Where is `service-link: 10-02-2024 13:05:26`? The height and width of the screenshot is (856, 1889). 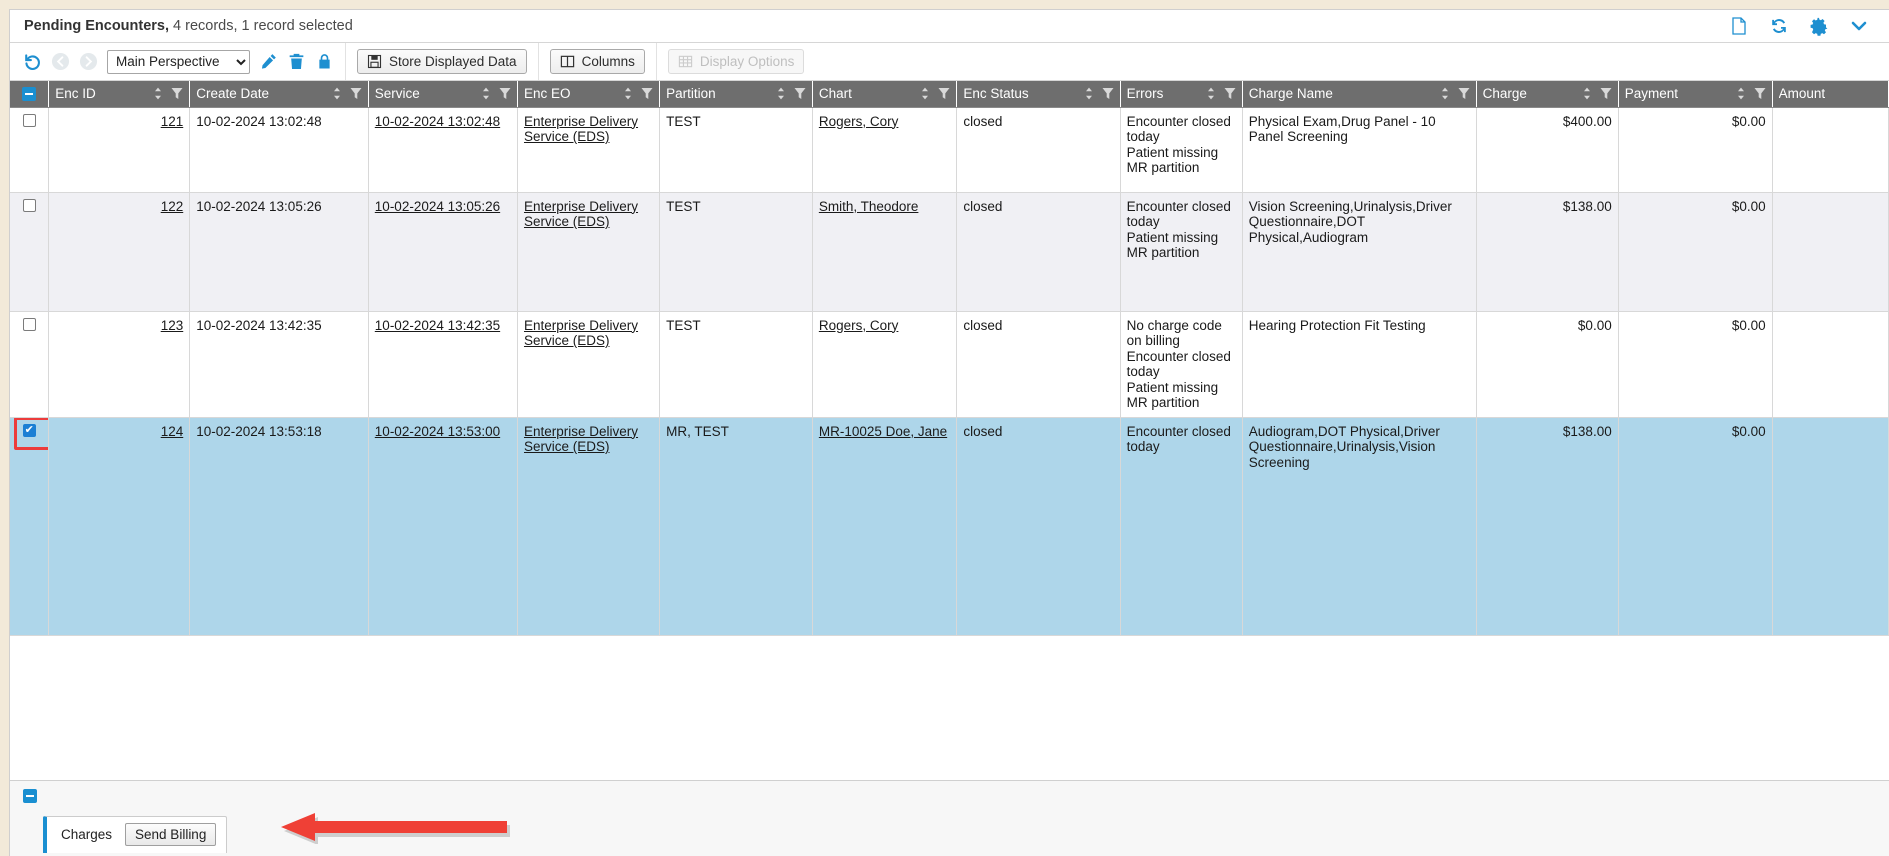
service-link: 10-02-2024 13:05:26 is located at coordinates (437, 206).